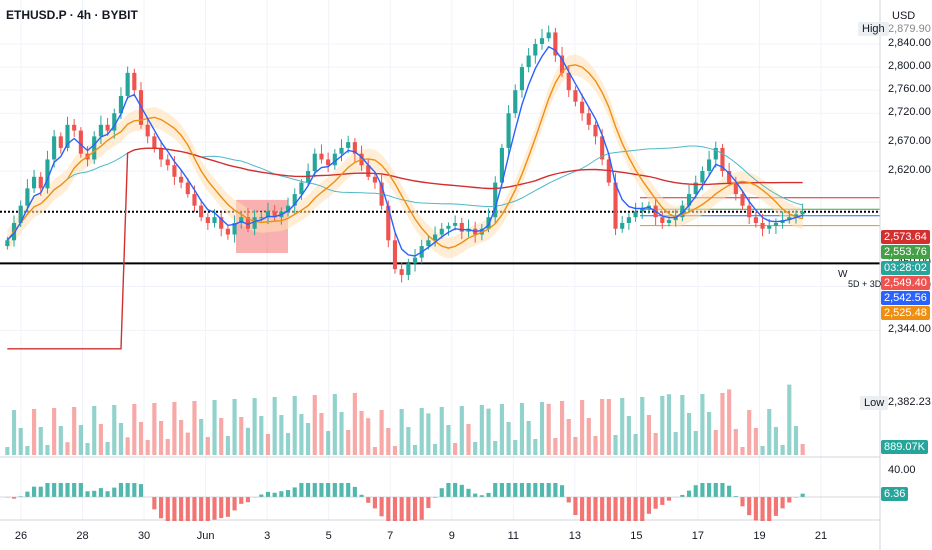 Image resolution: width=932 pixels, height=550 pixels. I want to click on time-tick-label: 7, so click(390, 536).